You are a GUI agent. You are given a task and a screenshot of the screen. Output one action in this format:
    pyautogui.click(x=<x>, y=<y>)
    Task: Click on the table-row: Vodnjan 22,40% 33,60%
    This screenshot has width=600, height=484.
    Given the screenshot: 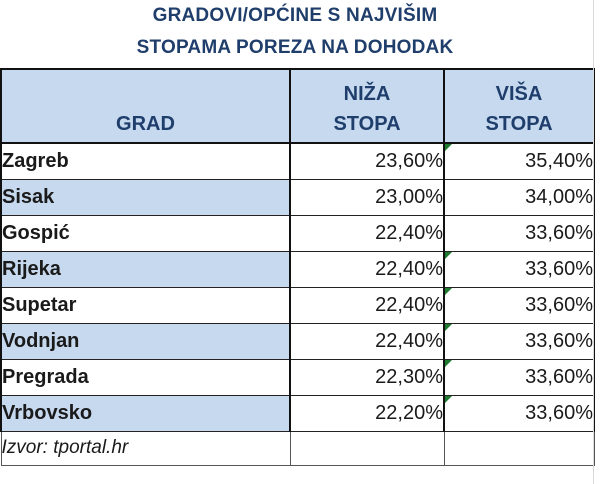 What is the action you would take?
    pyautogui.click(x=297, y=341)
    